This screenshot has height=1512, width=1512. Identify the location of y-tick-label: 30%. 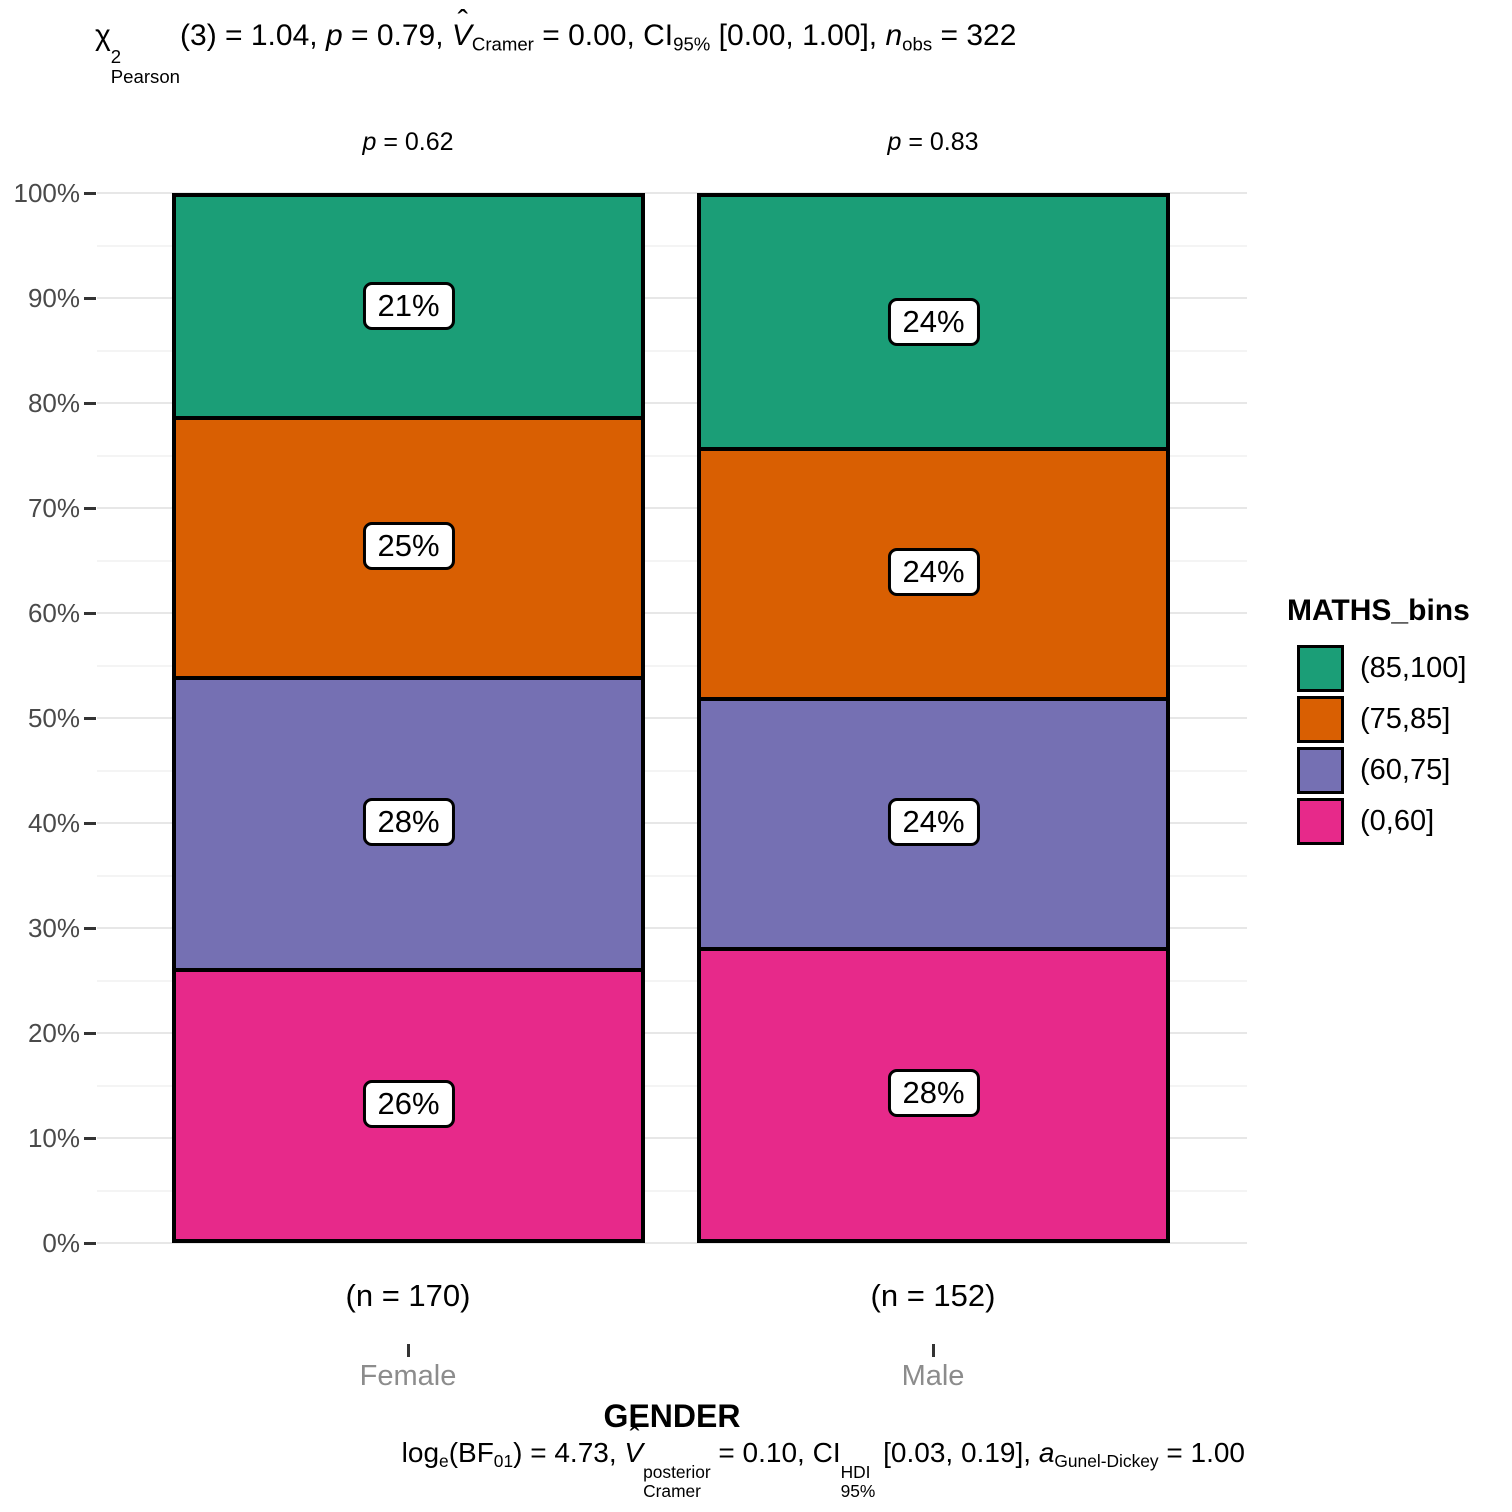
(53, 928).